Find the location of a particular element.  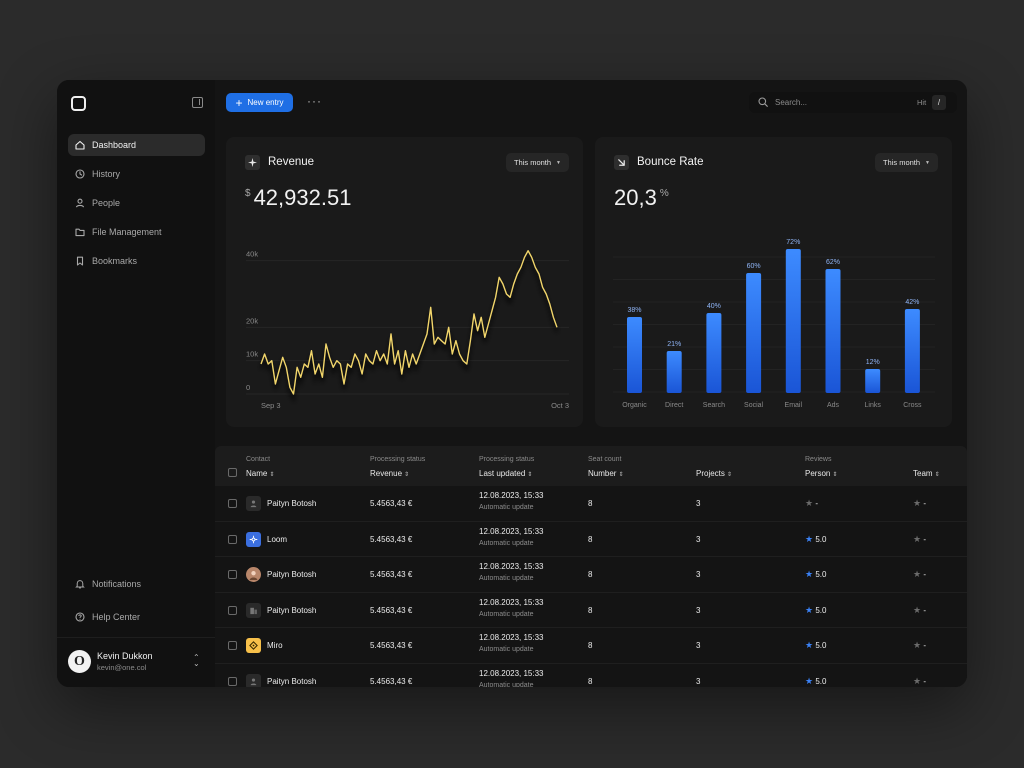

new-entry-button: + New entry is located at coordinates (259, 102).